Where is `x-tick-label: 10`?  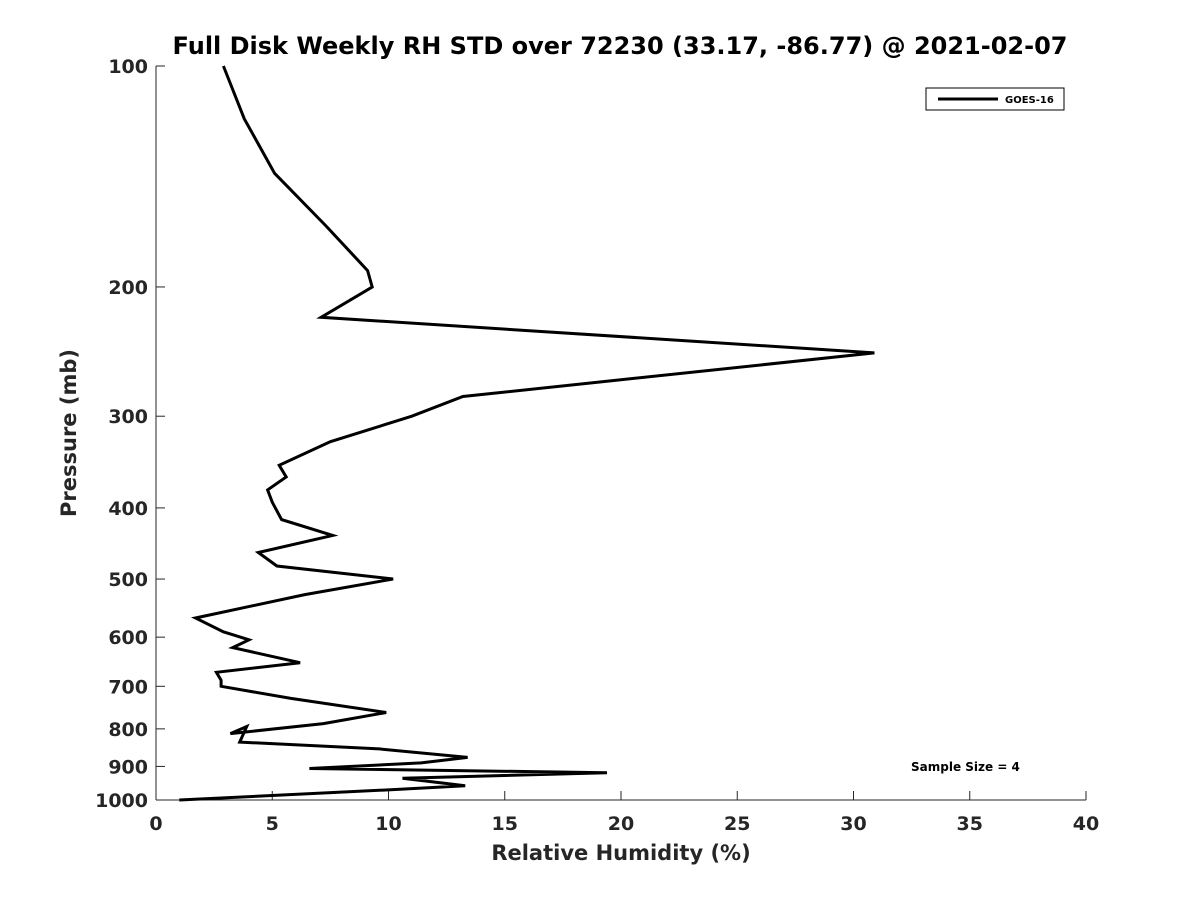
x-tick-label: 10 is located at coordinates (388, 824).